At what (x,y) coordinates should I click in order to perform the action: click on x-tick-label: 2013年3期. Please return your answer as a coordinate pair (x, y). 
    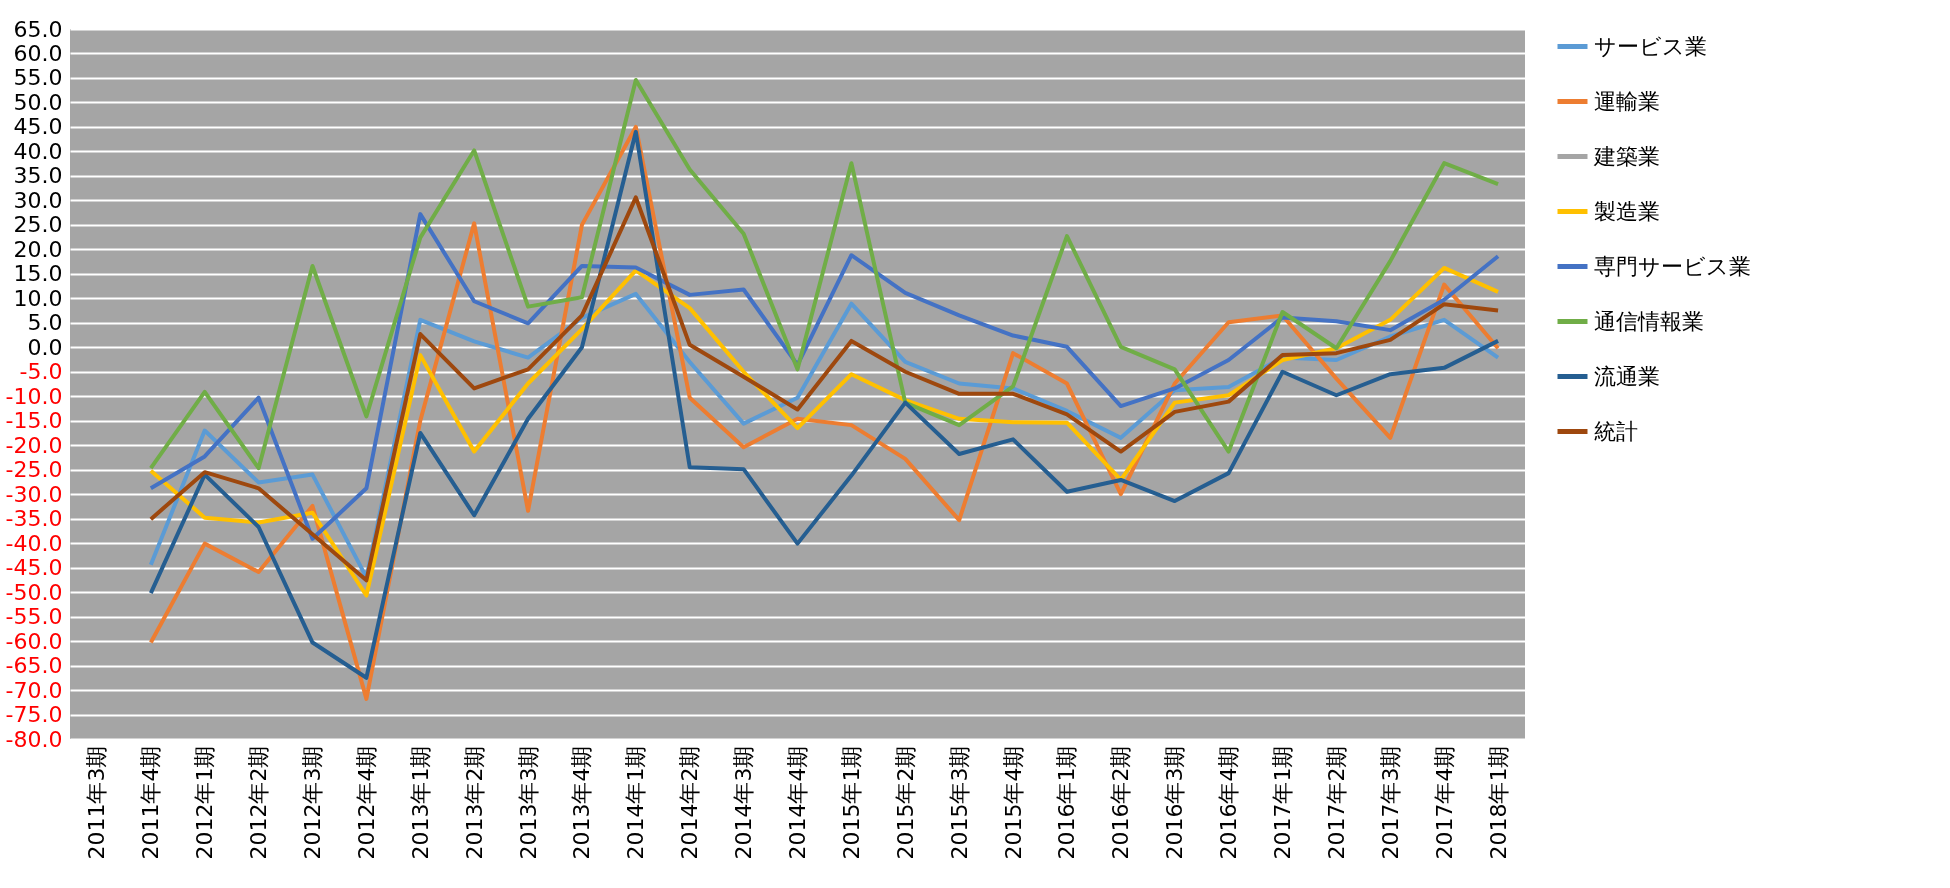
    Looking at the image, I should click on (528, 802).